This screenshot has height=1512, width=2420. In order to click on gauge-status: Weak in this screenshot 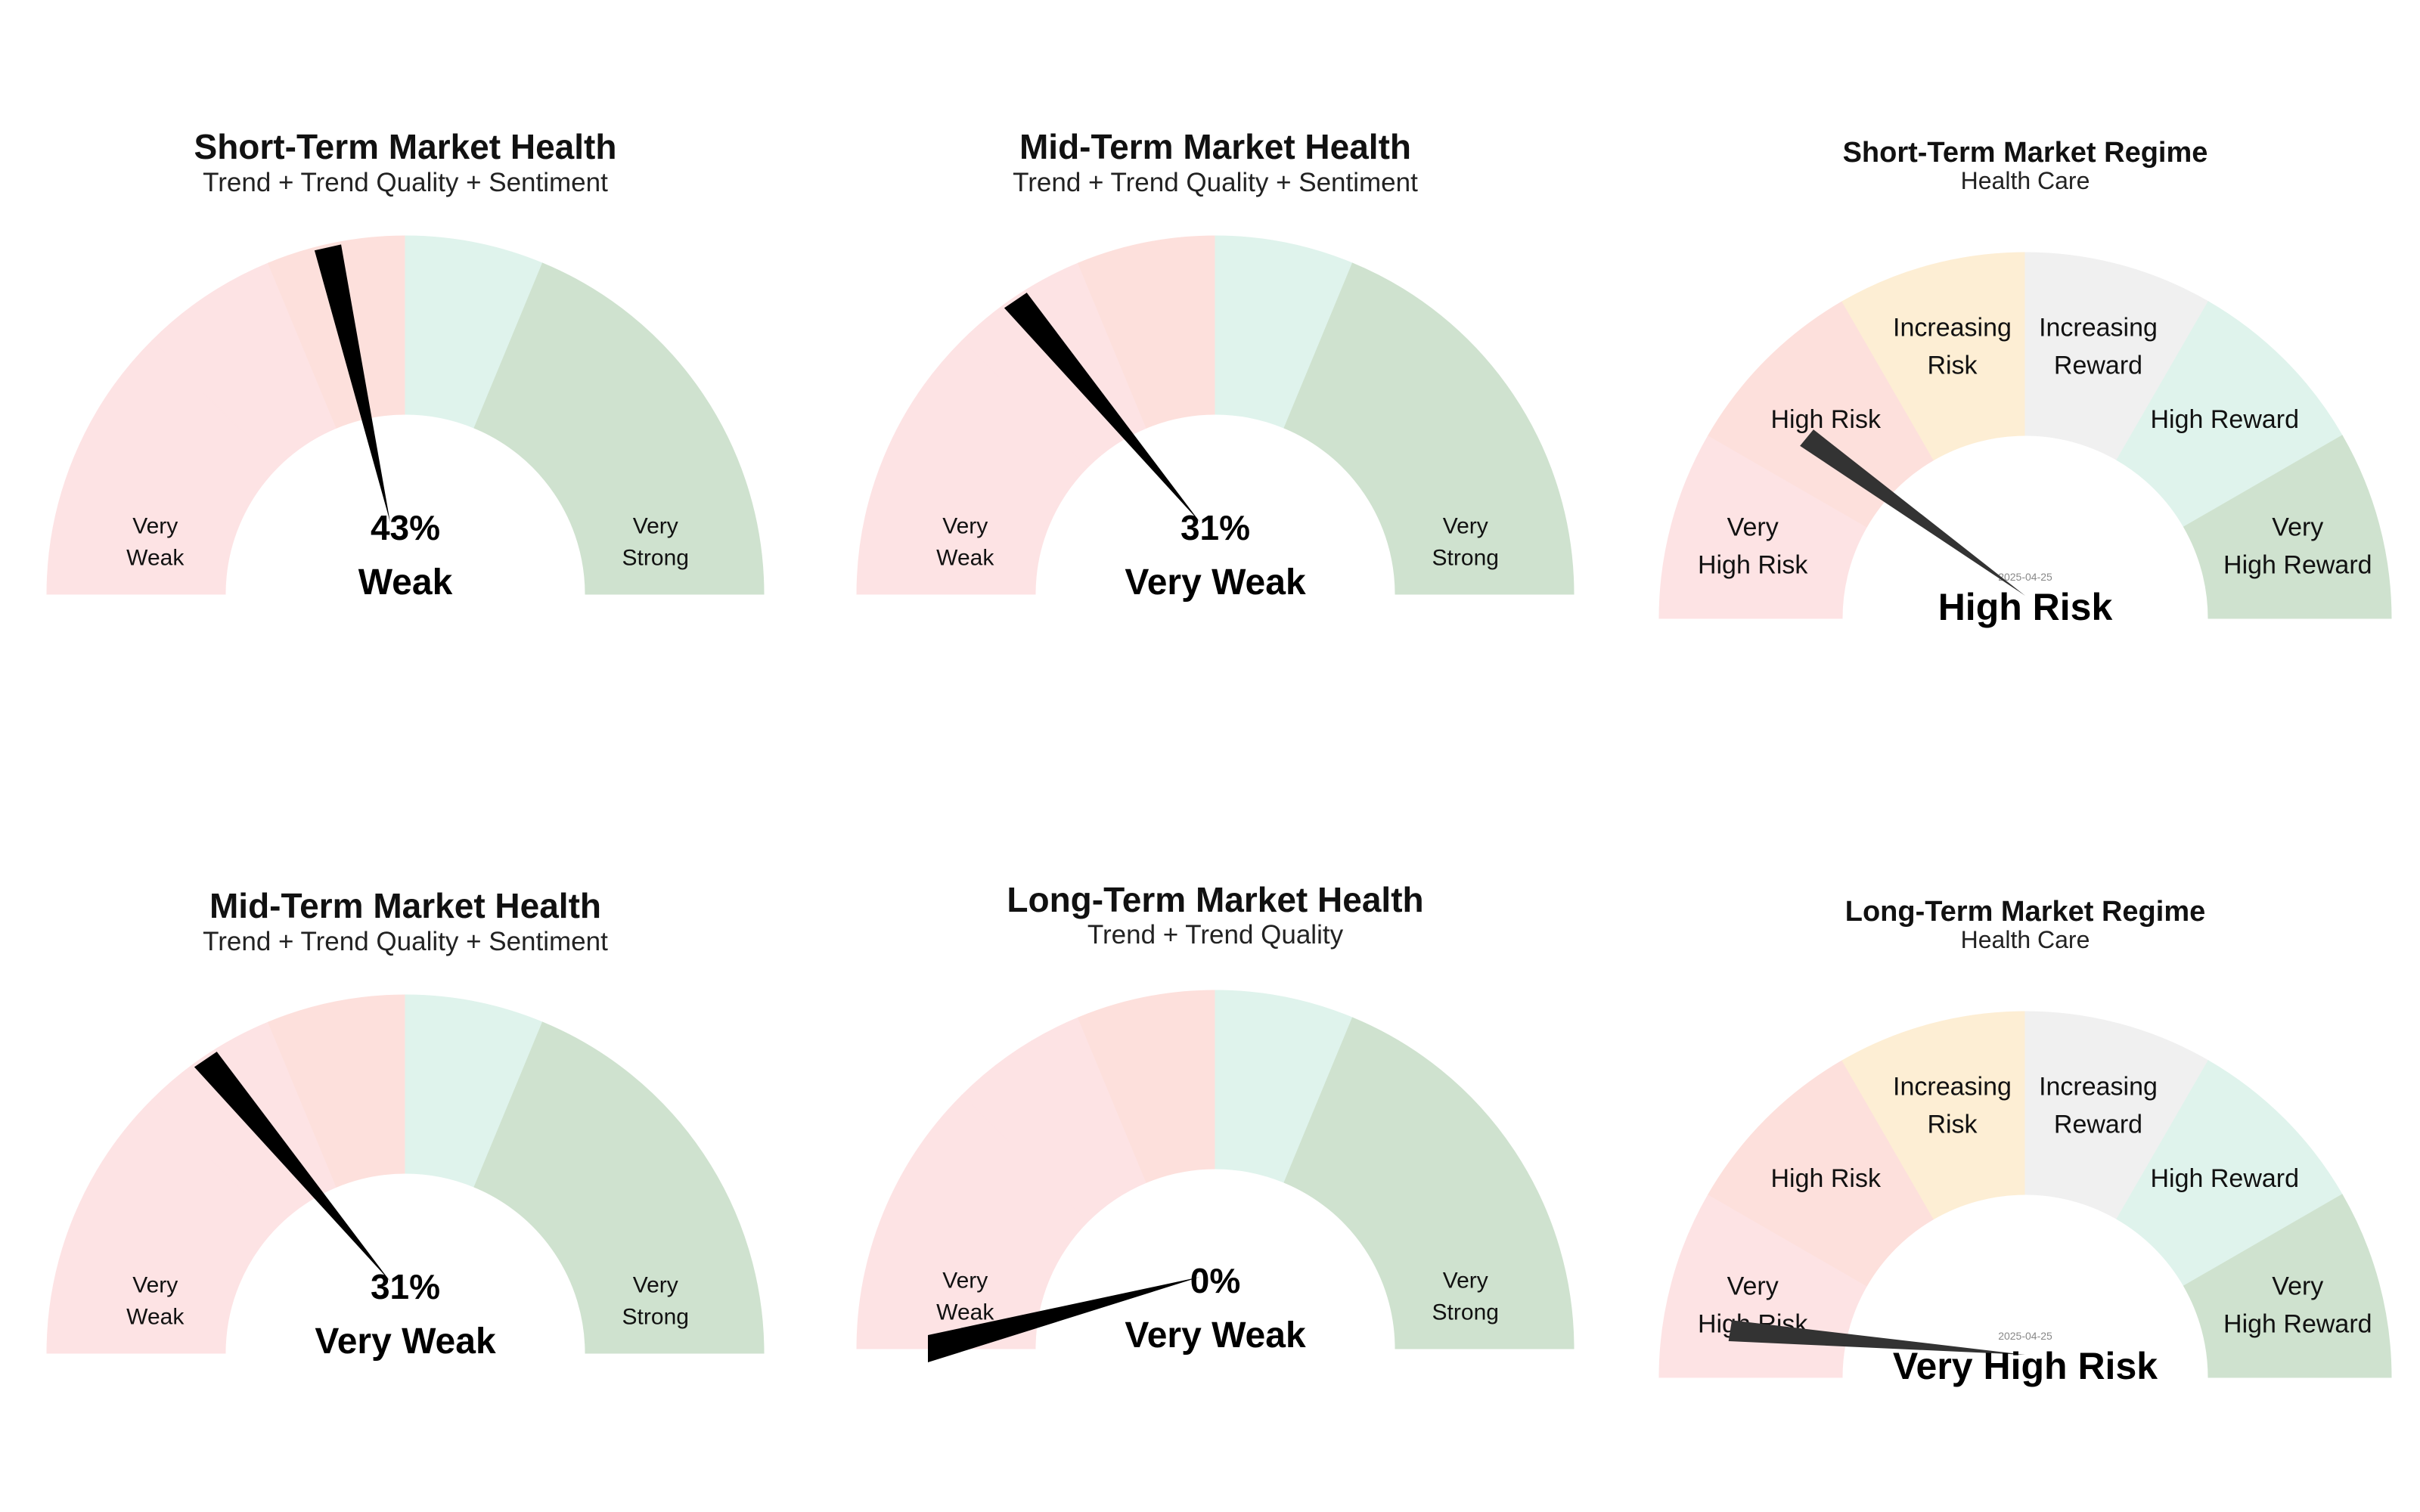, I will do `click(405, 583)`.